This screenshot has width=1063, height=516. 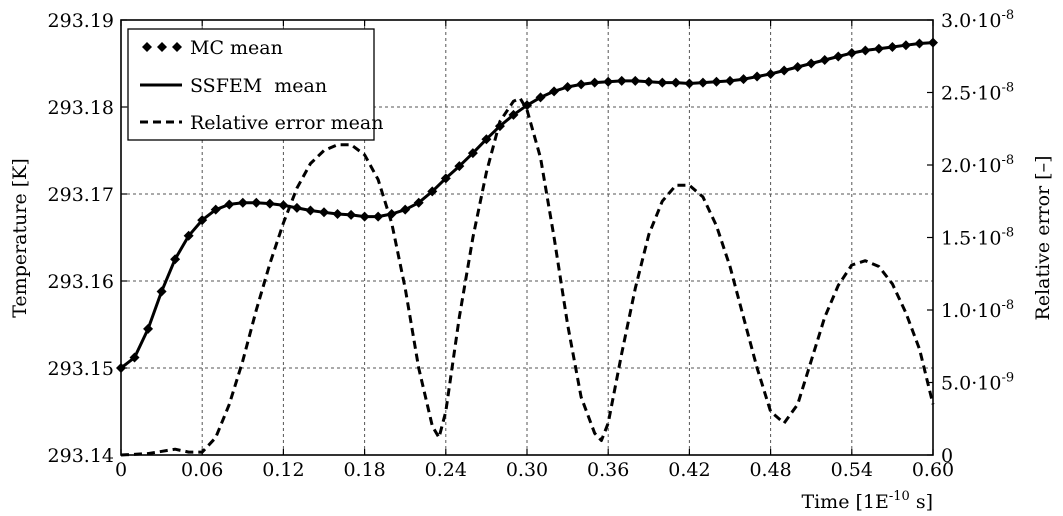 I want to click on legend-label-ssfem-mean: SSFEM mean, so click(x=258, y=86).